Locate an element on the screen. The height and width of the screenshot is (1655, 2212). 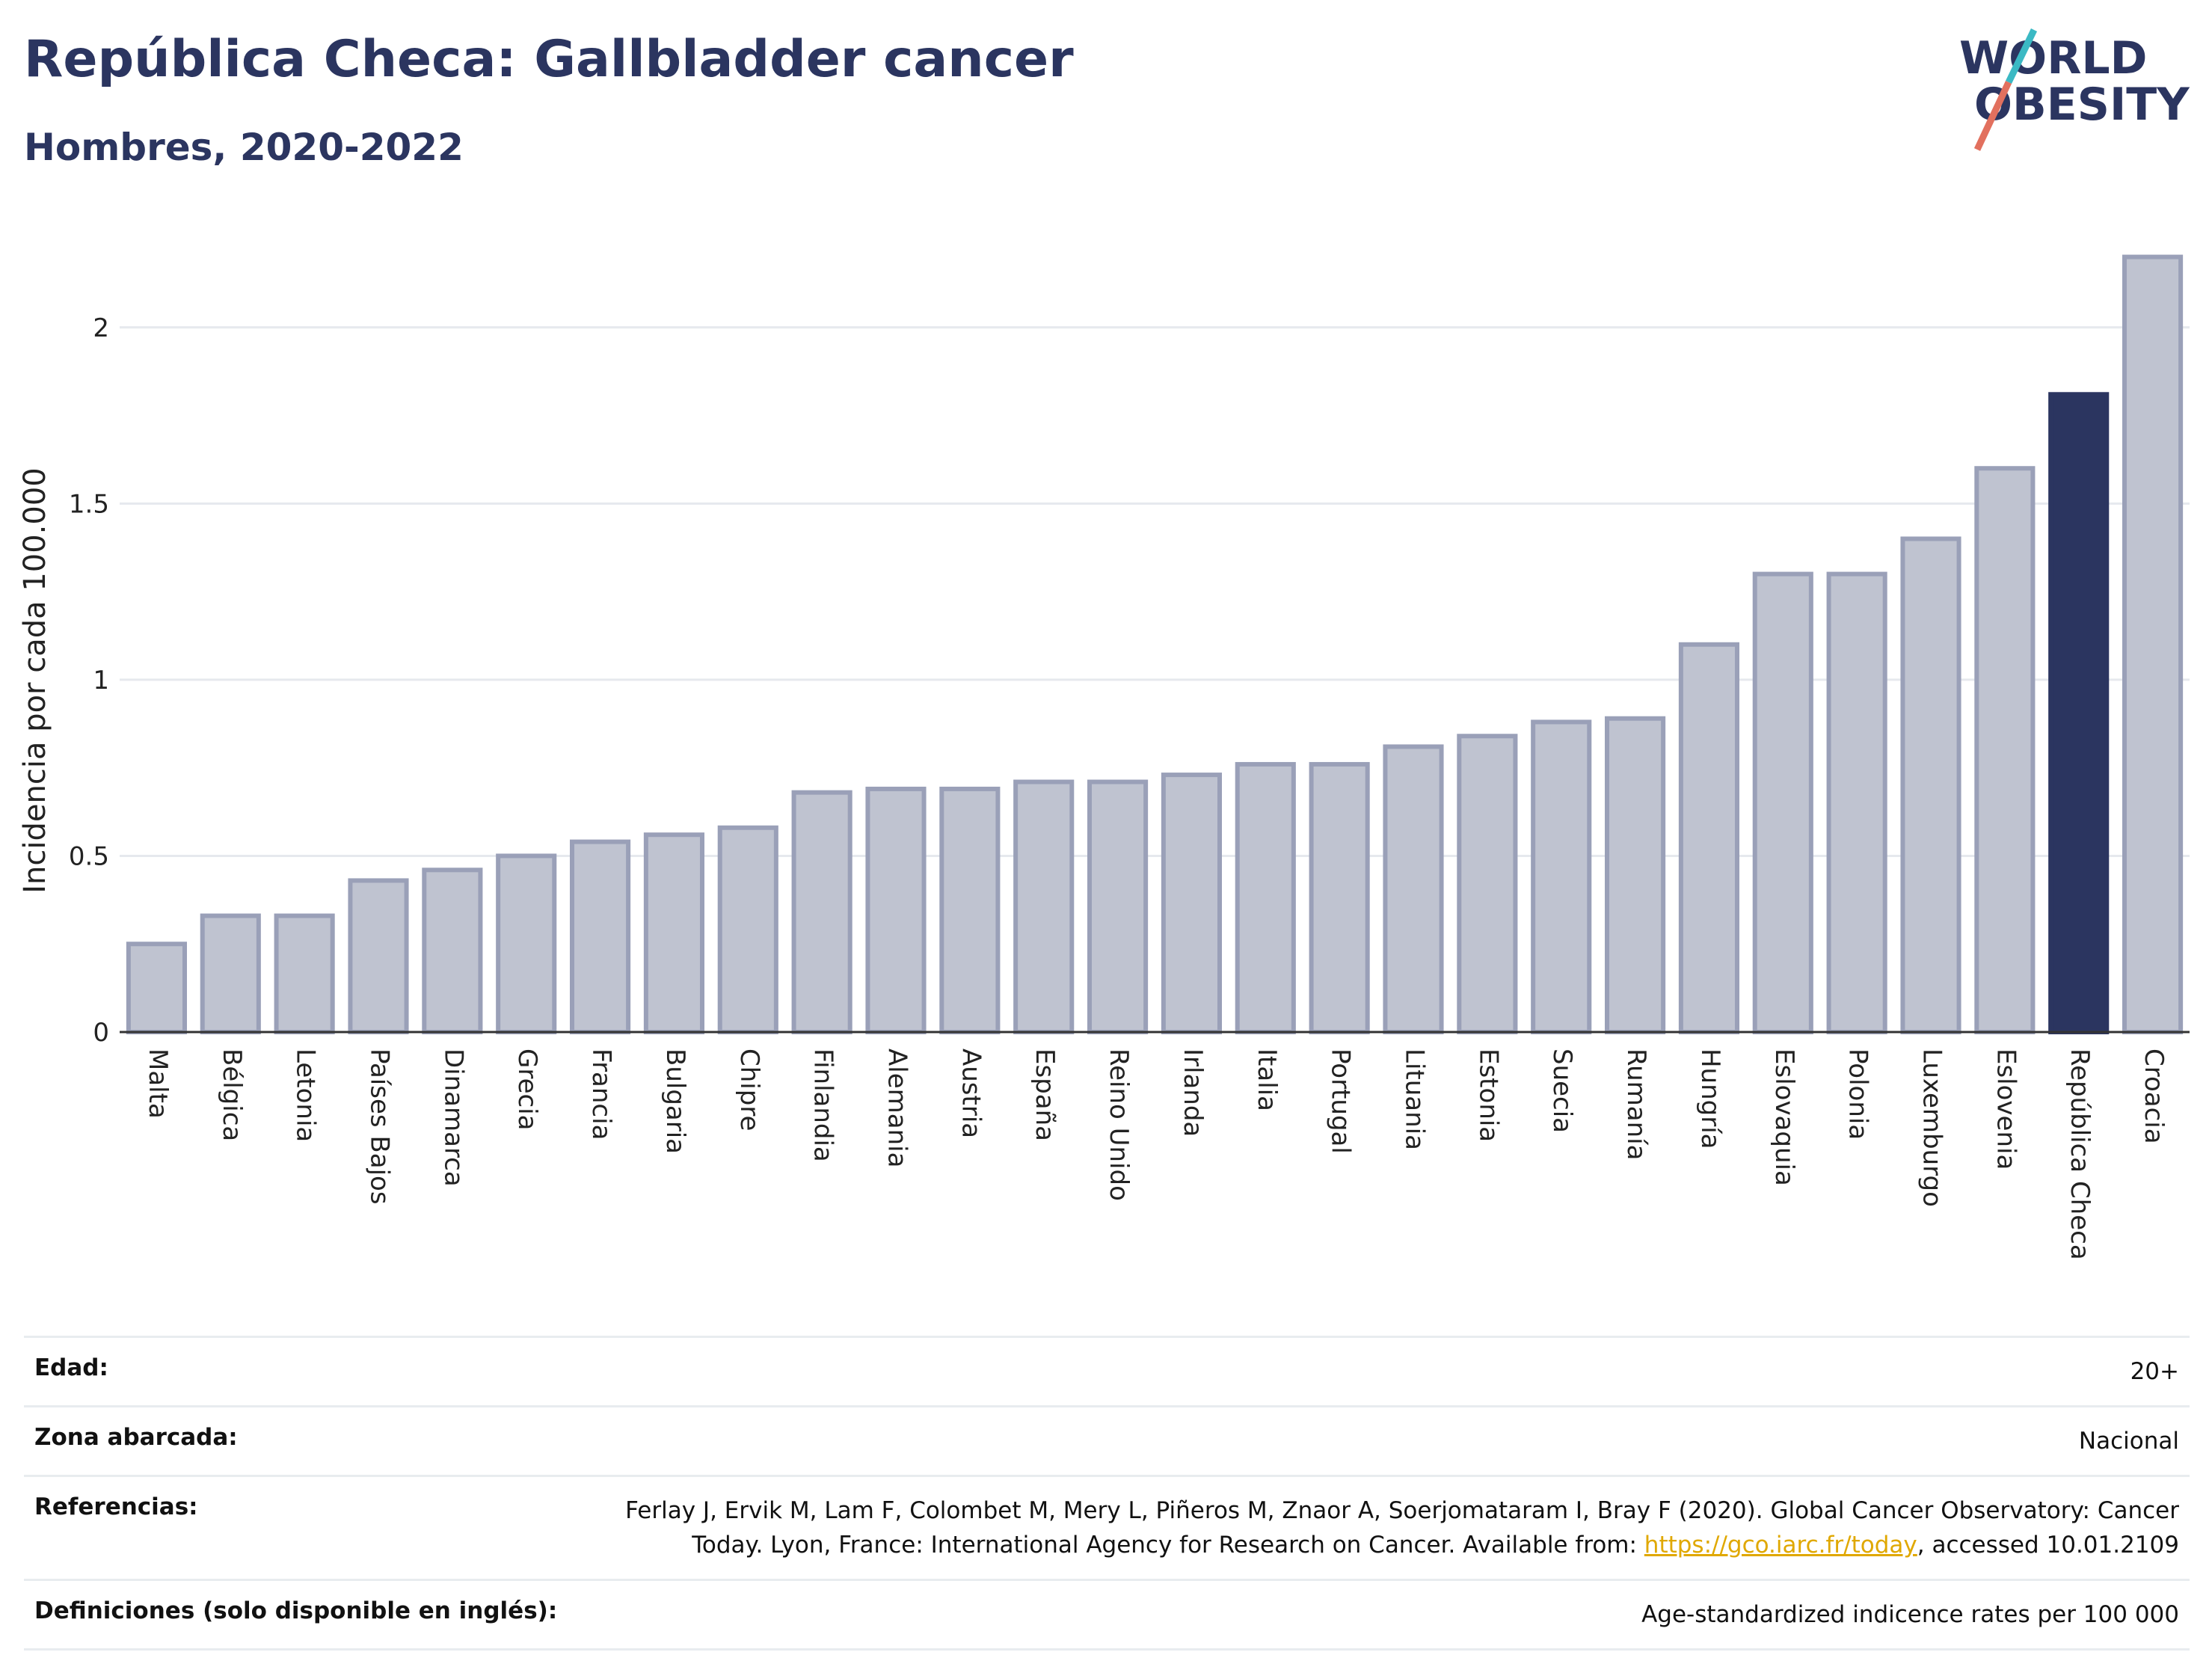
category-label: Rumanía is located at coordinates (1636, 1104).